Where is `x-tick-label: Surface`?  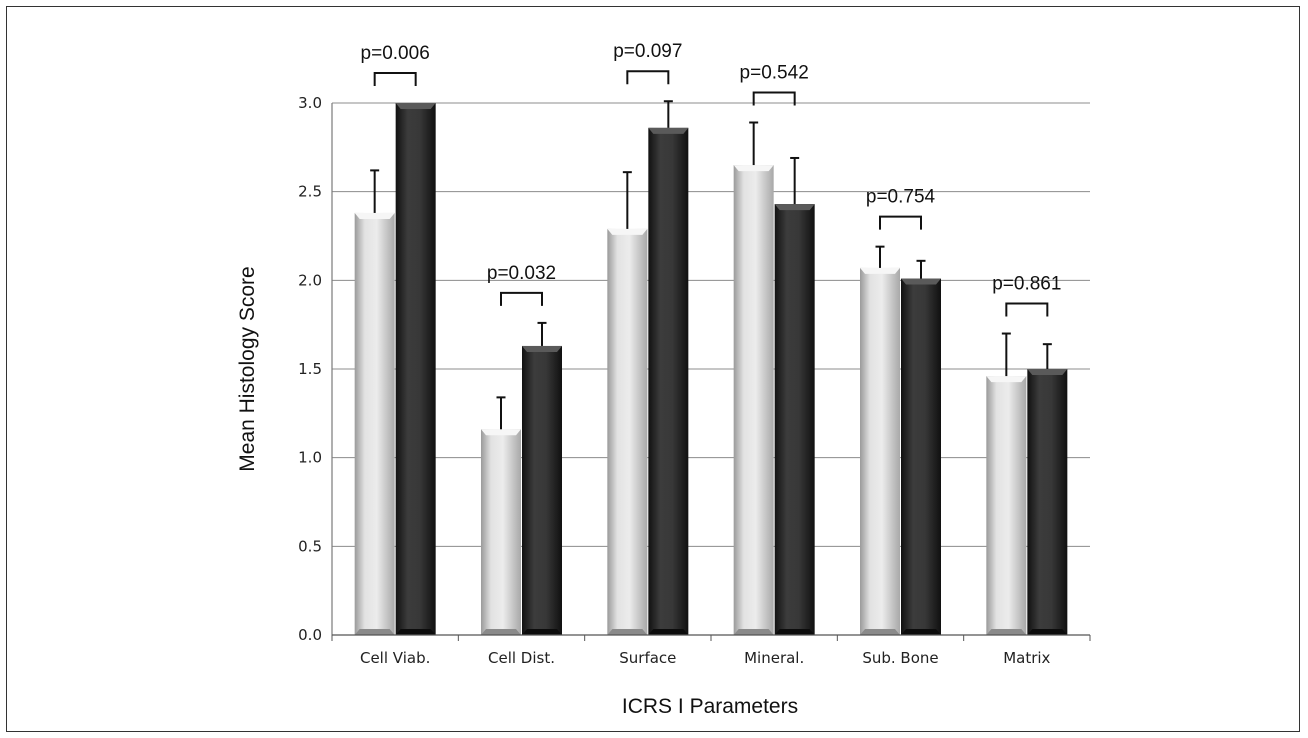
x-tick-label: Surface is located at coordinates (647, 658).